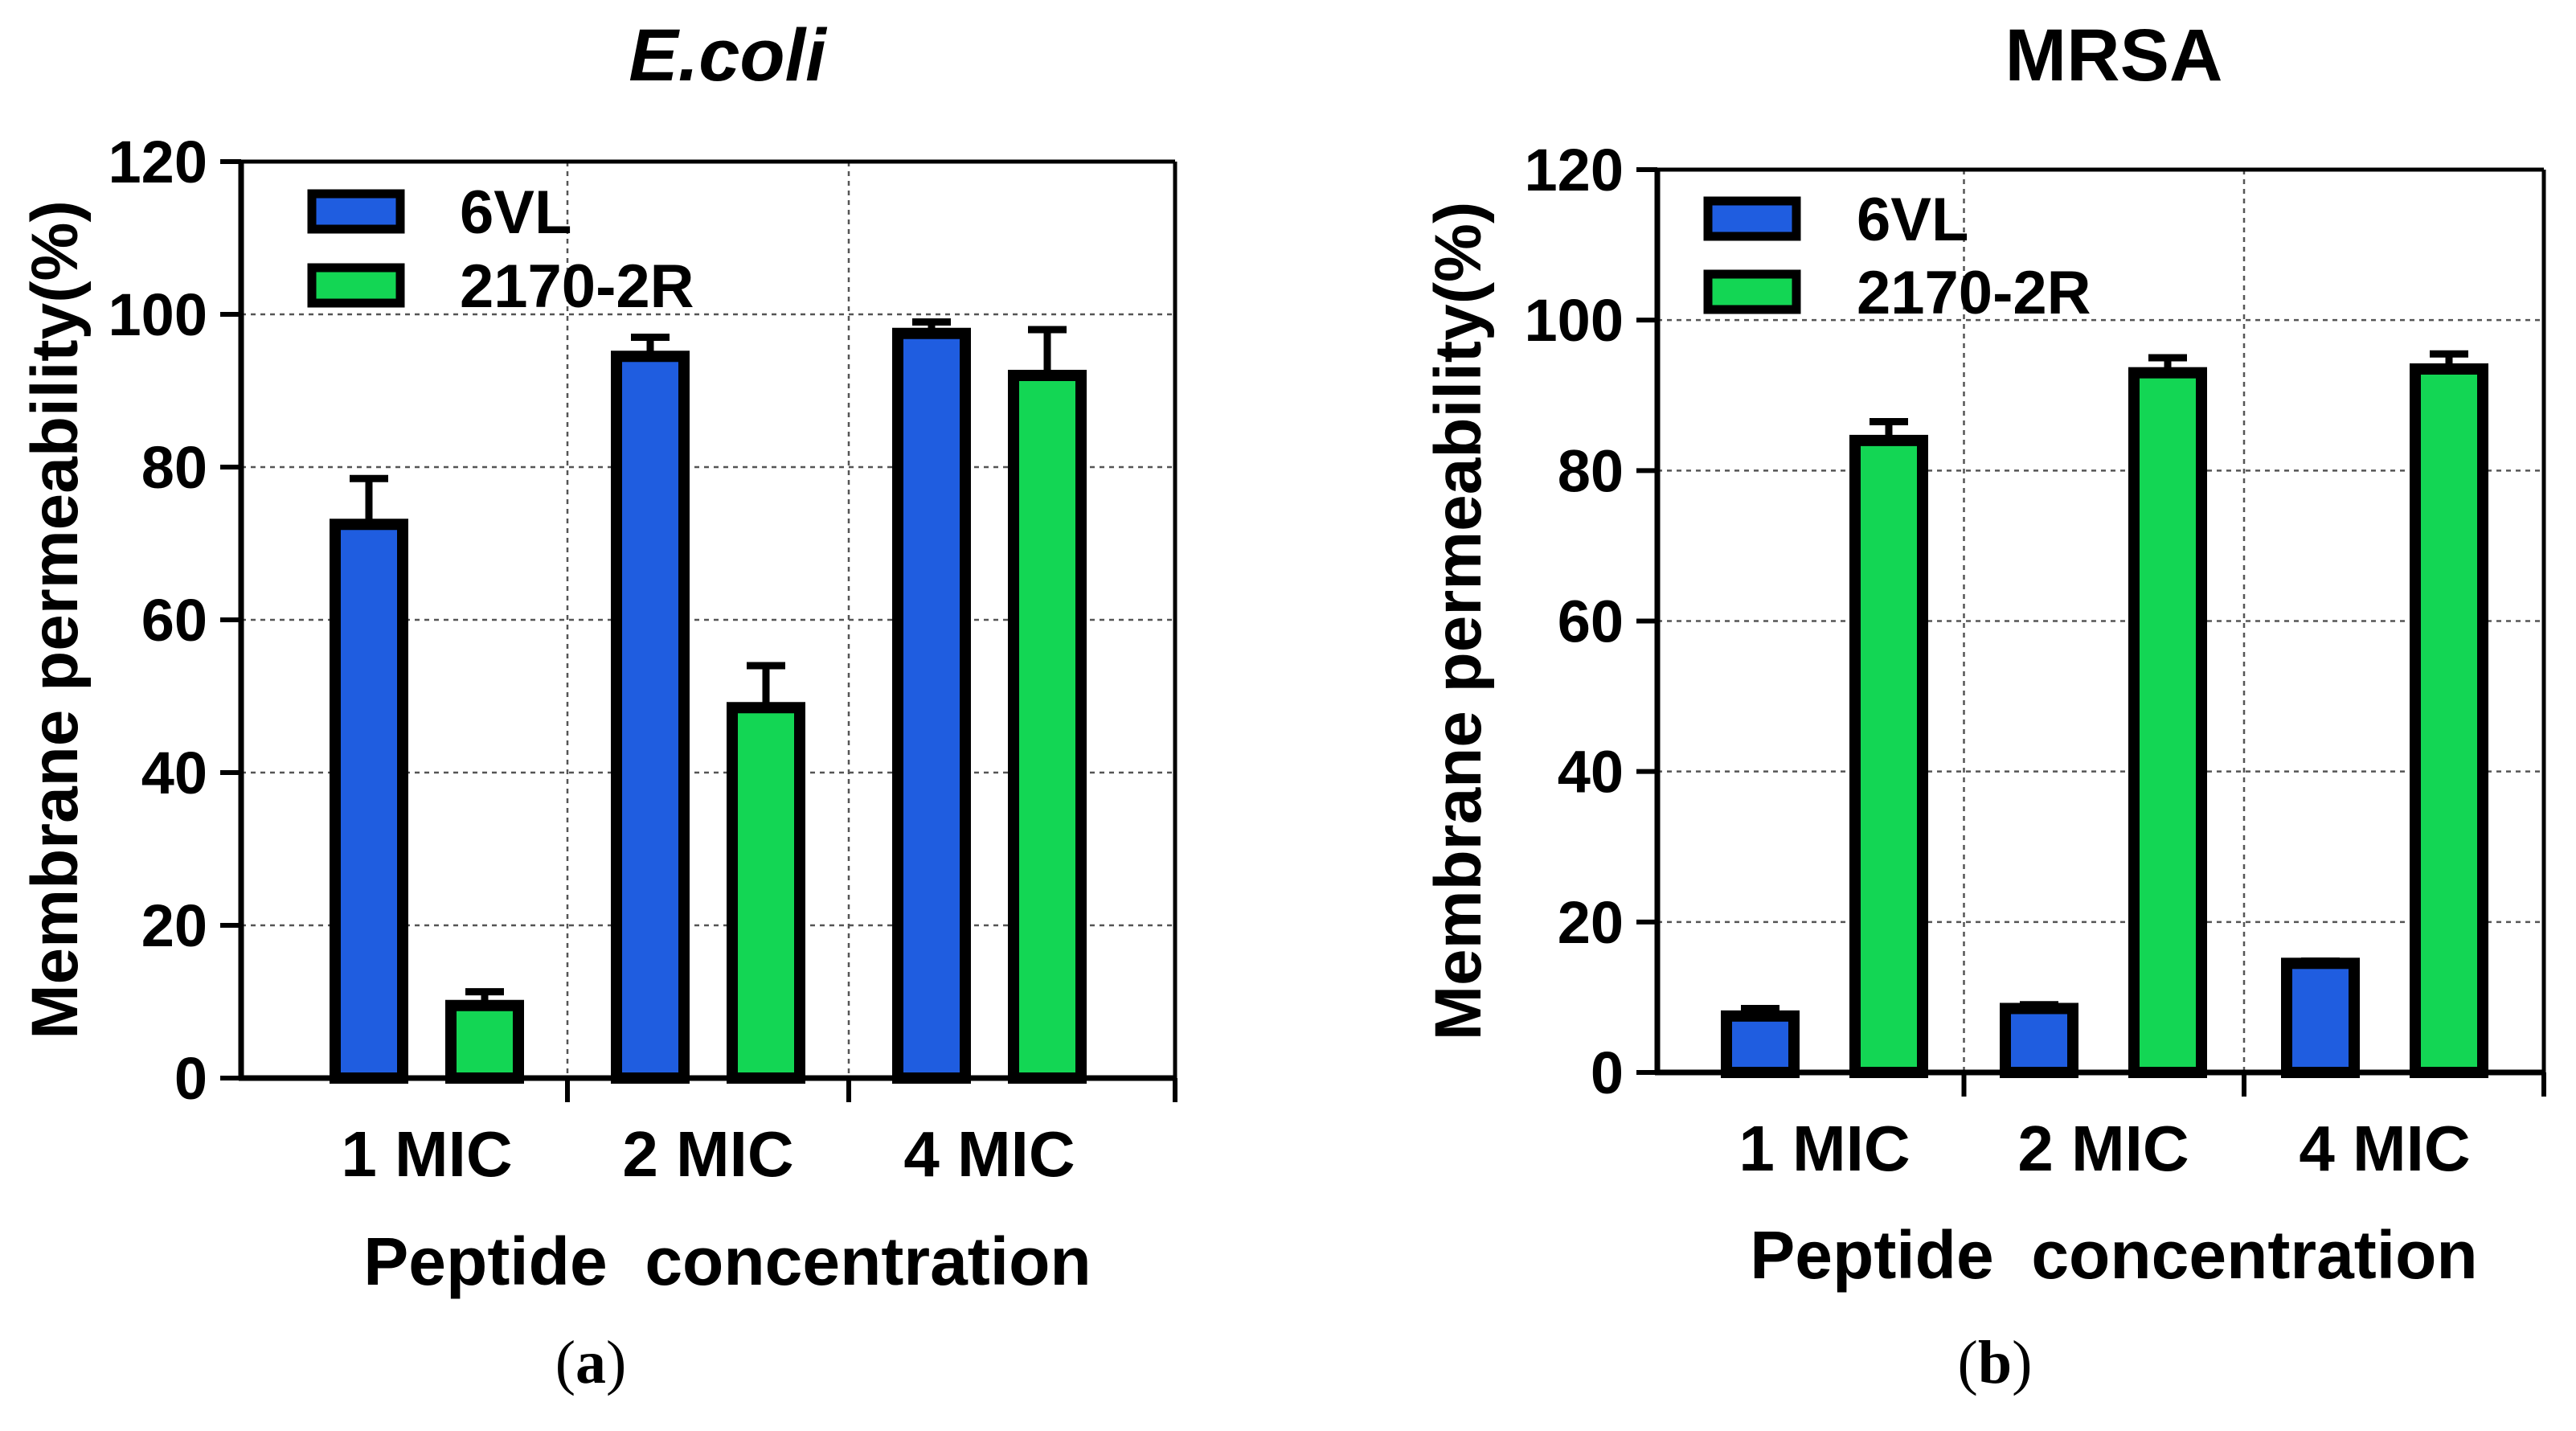 This screenshot has width=2576, height=1431. I want to click on panel-label-b: (b), so click(1995, 1362).